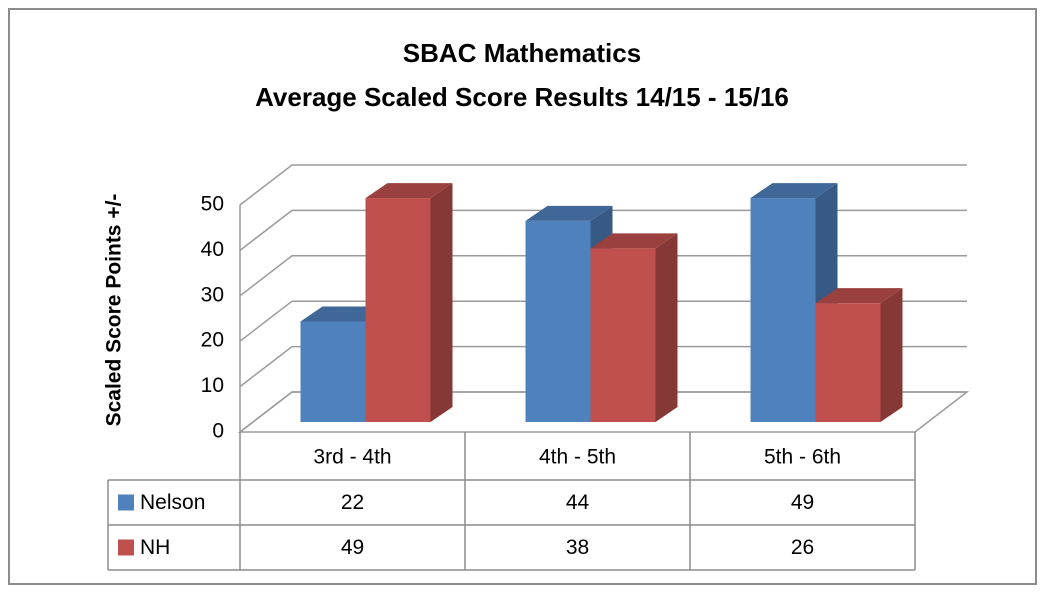 This screenshot has height=593, width=1045. What do you see at coordinates (212, 204) in the screenshot?
I see `y-tick-label: 50` at bounding box center [212, 204].